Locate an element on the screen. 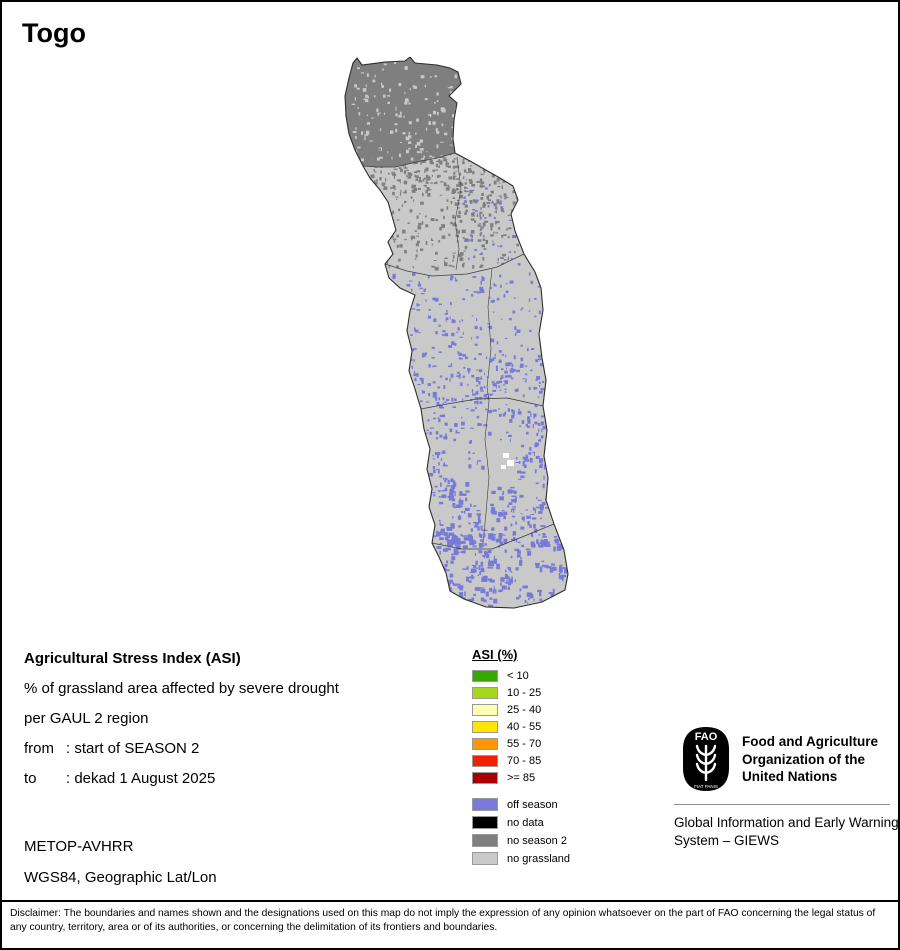  legend-class-row: 55 - 70 is located at coordinates (521, 744).